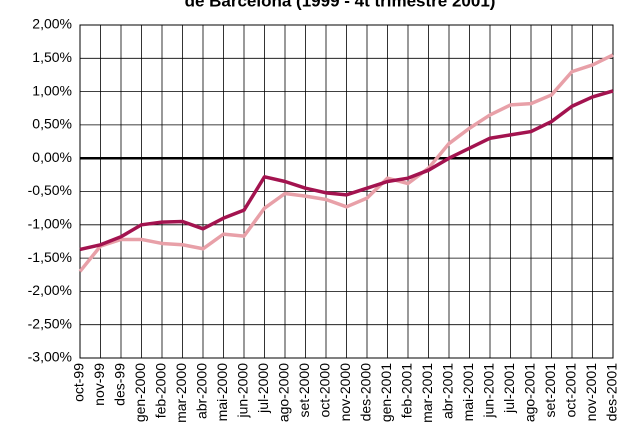 The width and height of the screenshot is (624, 445). Describe the element at coordinates (181, 393) in the screenshot. I see `x-tick-label: mar-2000` at that location.